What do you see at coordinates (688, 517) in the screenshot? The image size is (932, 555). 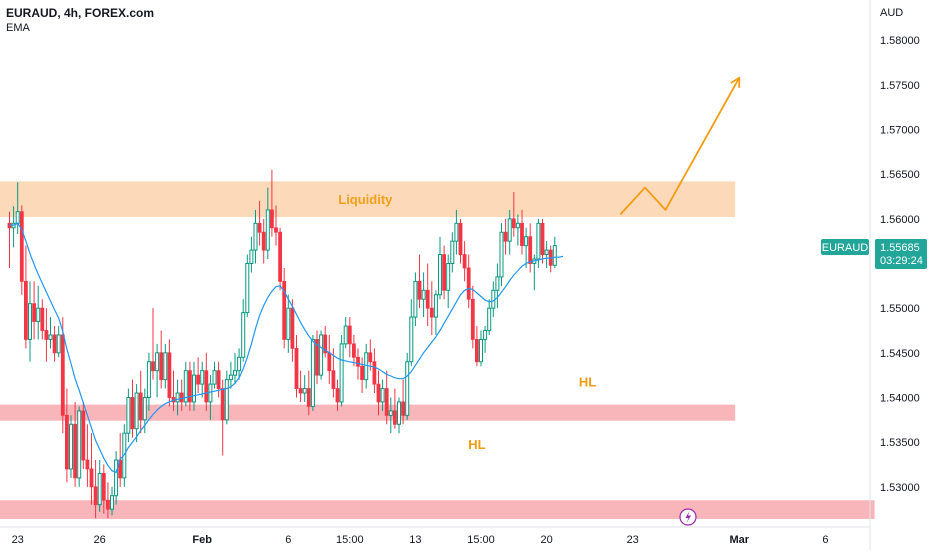 I see `bolt-icon` at bounding box center [688, 517].